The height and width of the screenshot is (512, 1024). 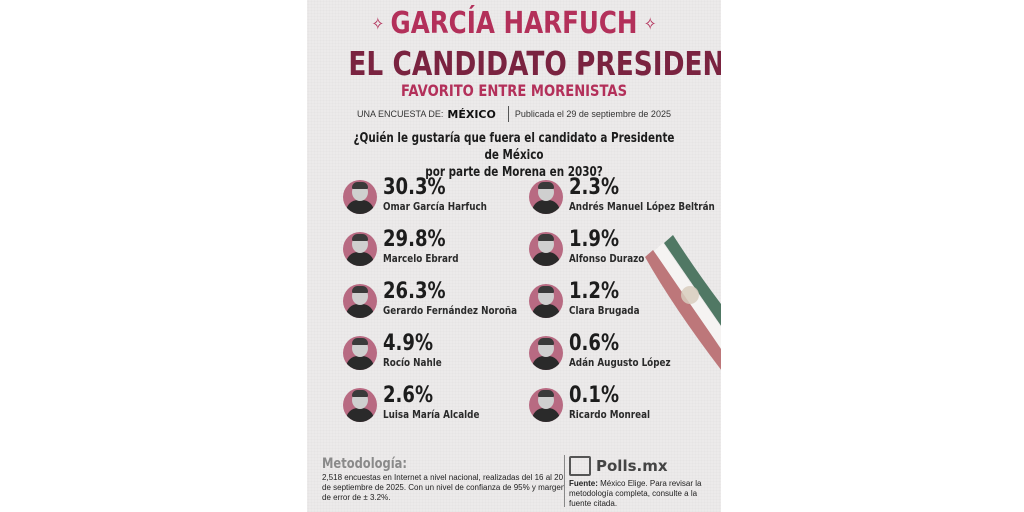 I want to click on mexico-elige-logo: MÉXICO, so click(x=471, y=114).